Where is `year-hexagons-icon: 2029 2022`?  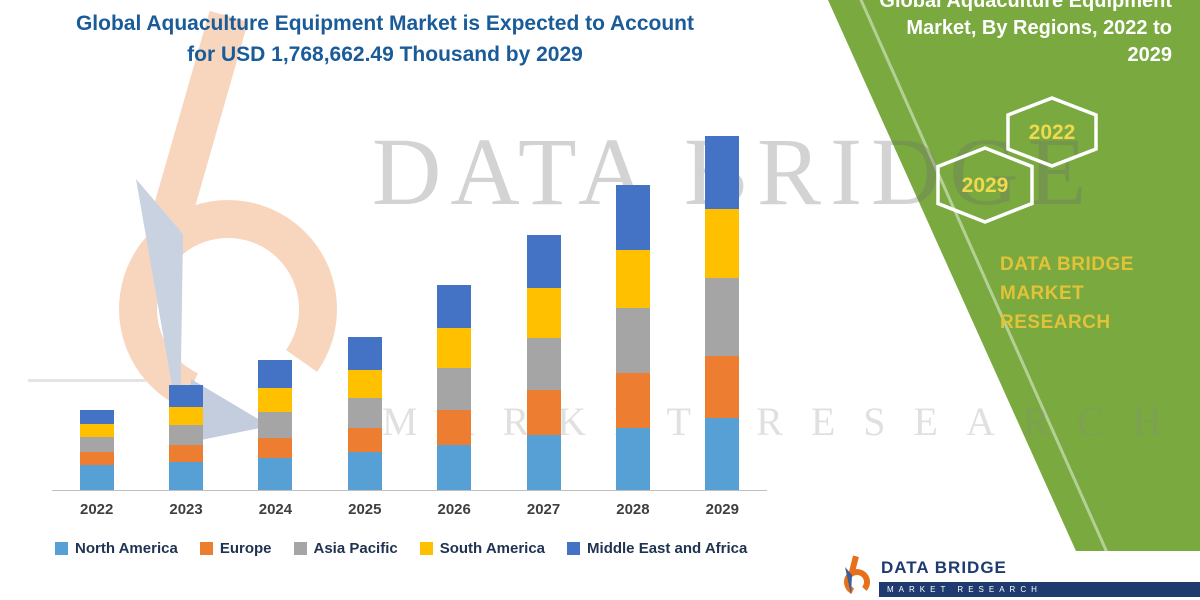
year-hexagons-icon: 2029 2022 is located at coordinates (1017, 160).